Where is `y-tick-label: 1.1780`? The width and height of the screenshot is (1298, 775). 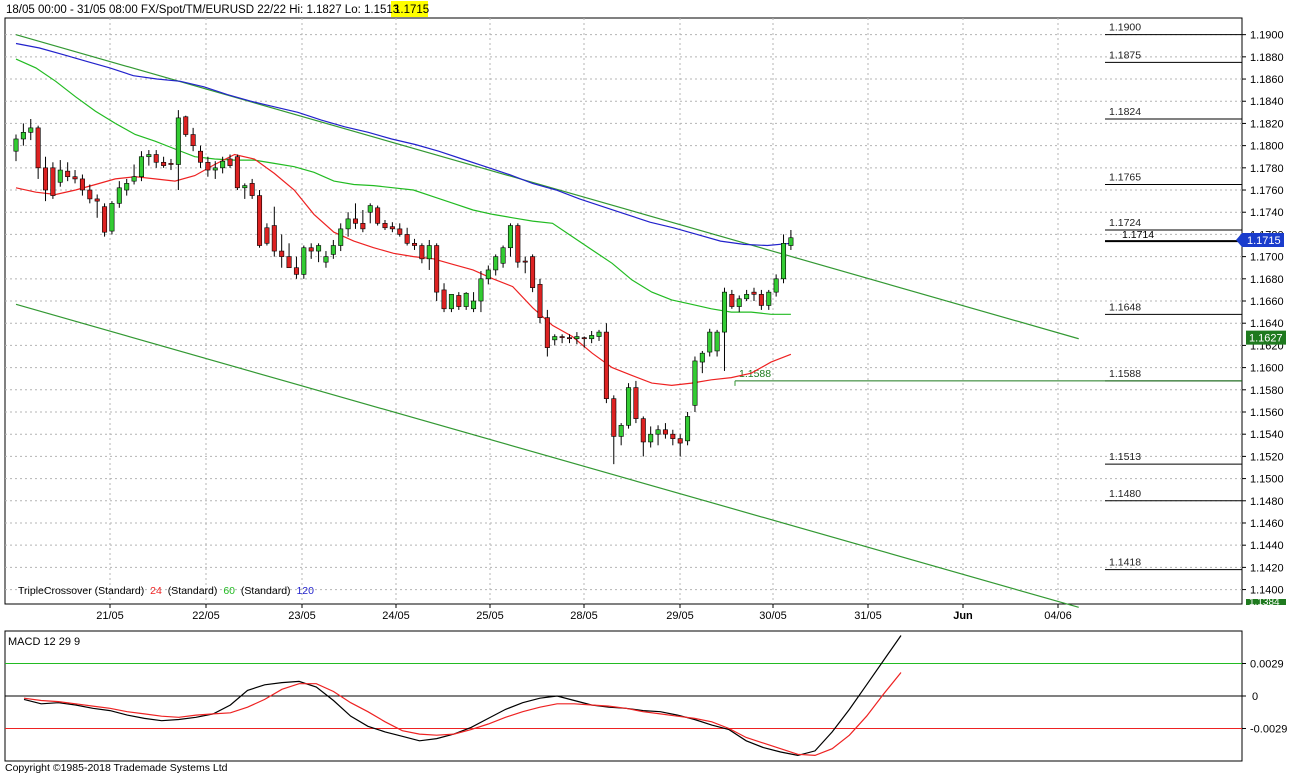 y-tick-label: 1.1780 is located at coordinates (1267, 169).